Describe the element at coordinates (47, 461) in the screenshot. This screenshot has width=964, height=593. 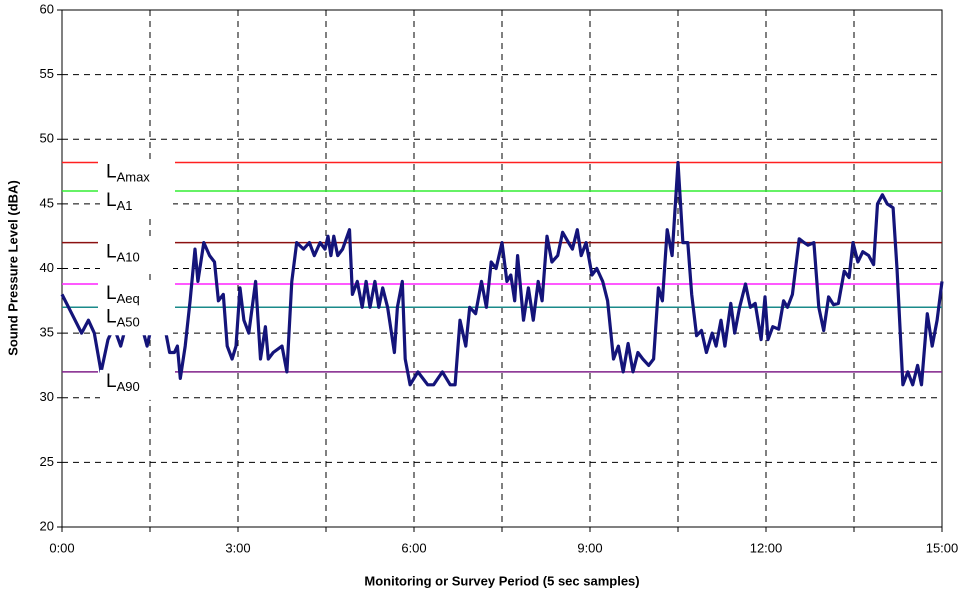
I see `y-tick-label: 25` at that location.